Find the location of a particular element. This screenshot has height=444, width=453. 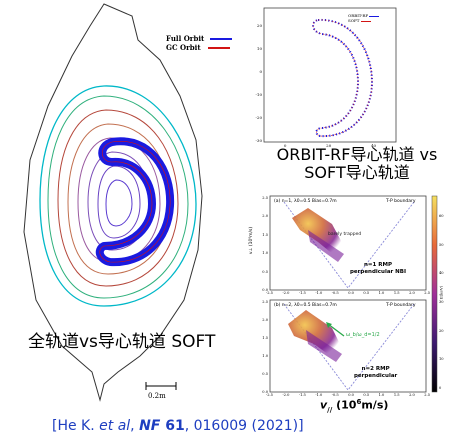

y-ticks-bottom: 2.5 2.0 1.5 1.0 0.5 0.0 is located at coordinates (265, 347).